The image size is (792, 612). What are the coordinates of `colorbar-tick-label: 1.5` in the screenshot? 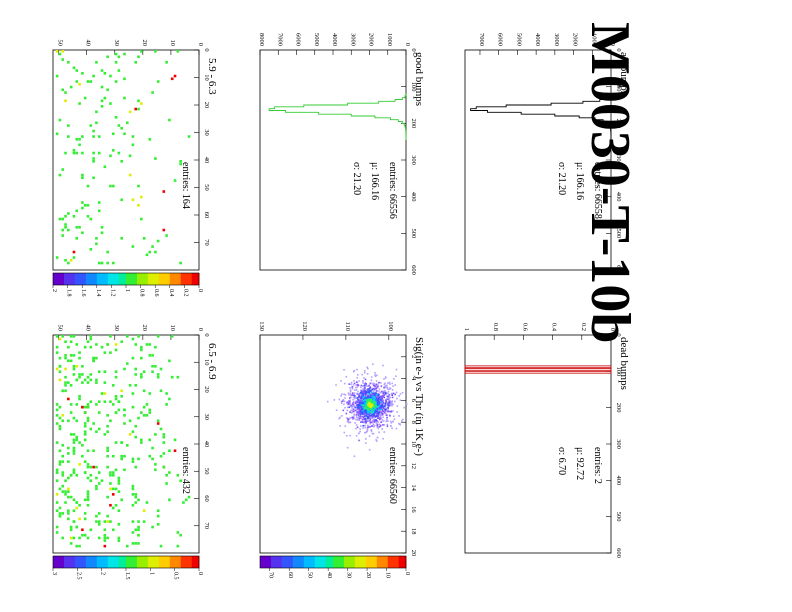 It's located at (127, 576).